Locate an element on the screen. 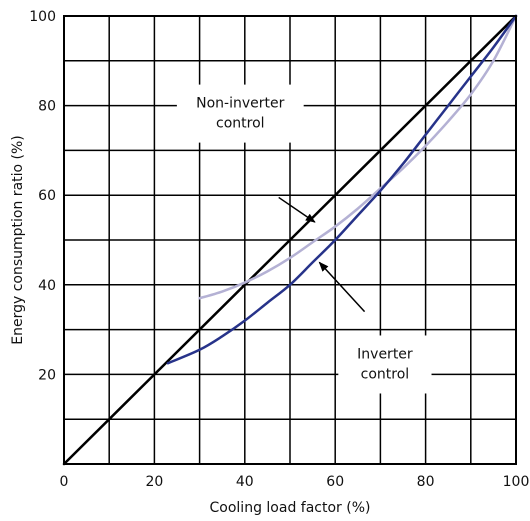 Image resolution: width=530 pixels, height=521 pixels. x-tick-label: 20 is located at coordinates (154, 482).